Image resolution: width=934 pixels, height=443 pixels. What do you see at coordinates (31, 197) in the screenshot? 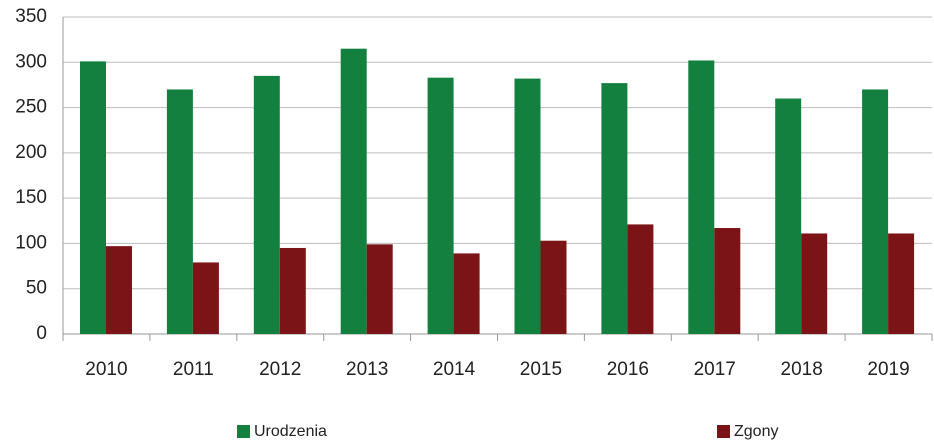
I see `y-tick-label: 150` at bounding box center [31, 197].